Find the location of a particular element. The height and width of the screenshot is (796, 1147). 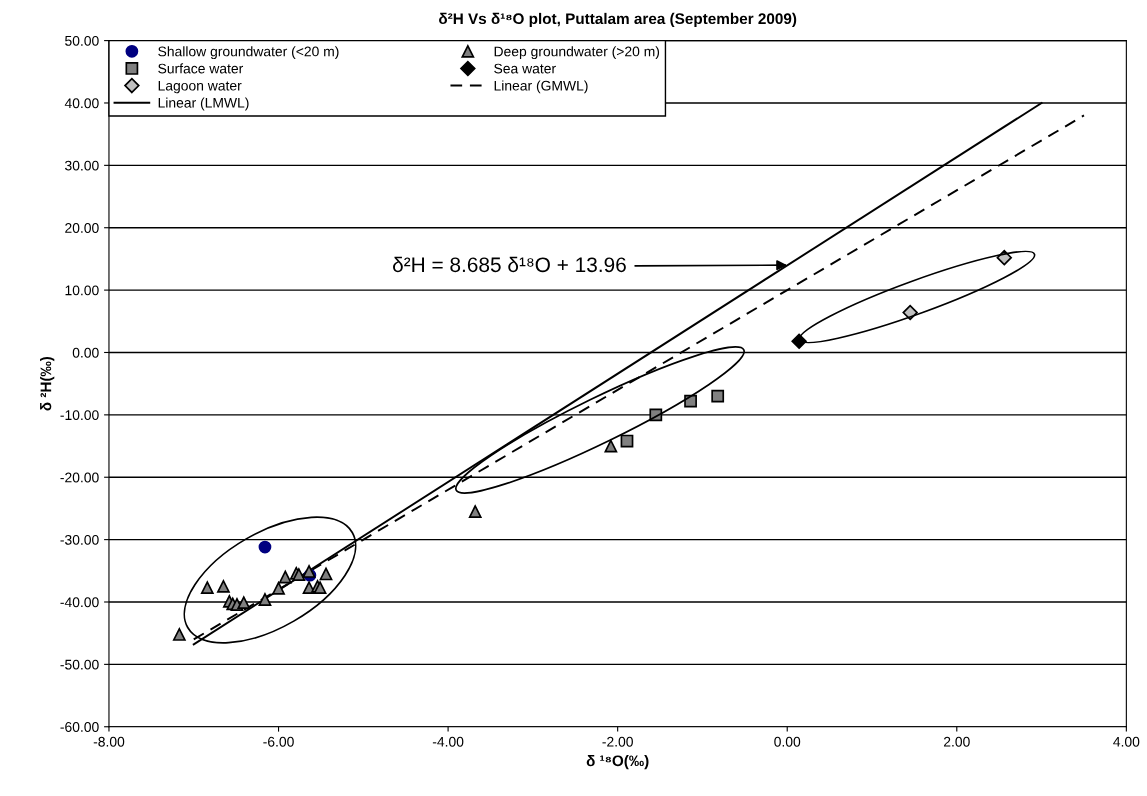

legend-label: Surface water is located at coordinates (201, 68).